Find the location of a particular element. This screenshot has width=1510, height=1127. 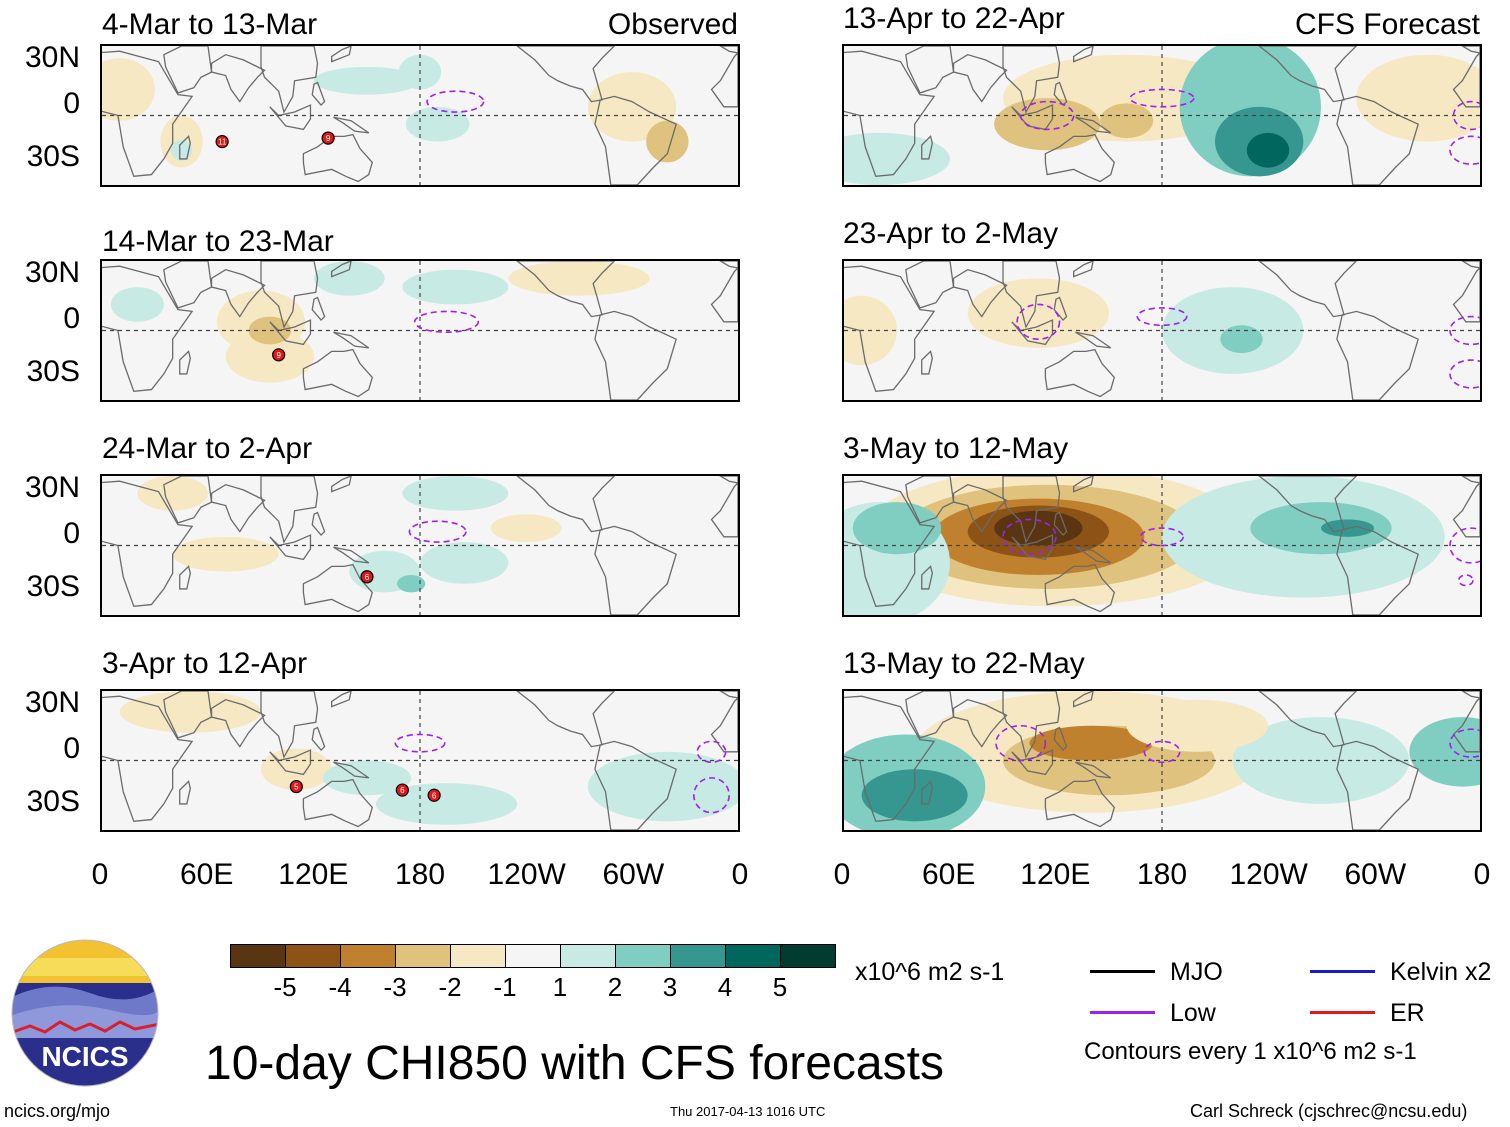

map-panel-observed-4: 5 6 6 is located at coordinates (420, 760).